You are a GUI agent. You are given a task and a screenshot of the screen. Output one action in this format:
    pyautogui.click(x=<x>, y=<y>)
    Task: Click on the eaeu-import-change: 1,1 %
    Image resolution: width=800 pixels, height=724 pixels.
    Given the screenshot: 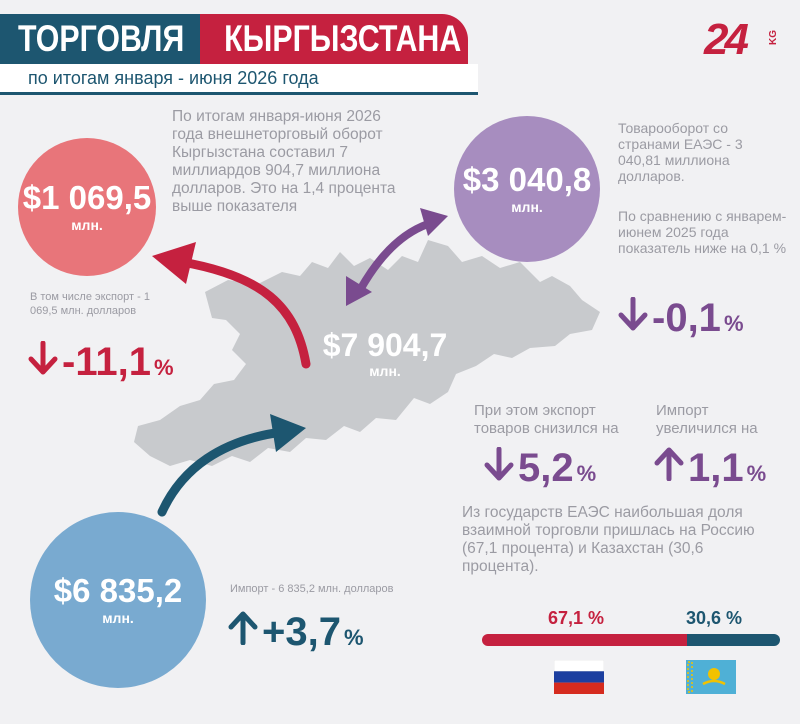 What is the action you would take?
    pyautogui.click(x=710, y=468)
    